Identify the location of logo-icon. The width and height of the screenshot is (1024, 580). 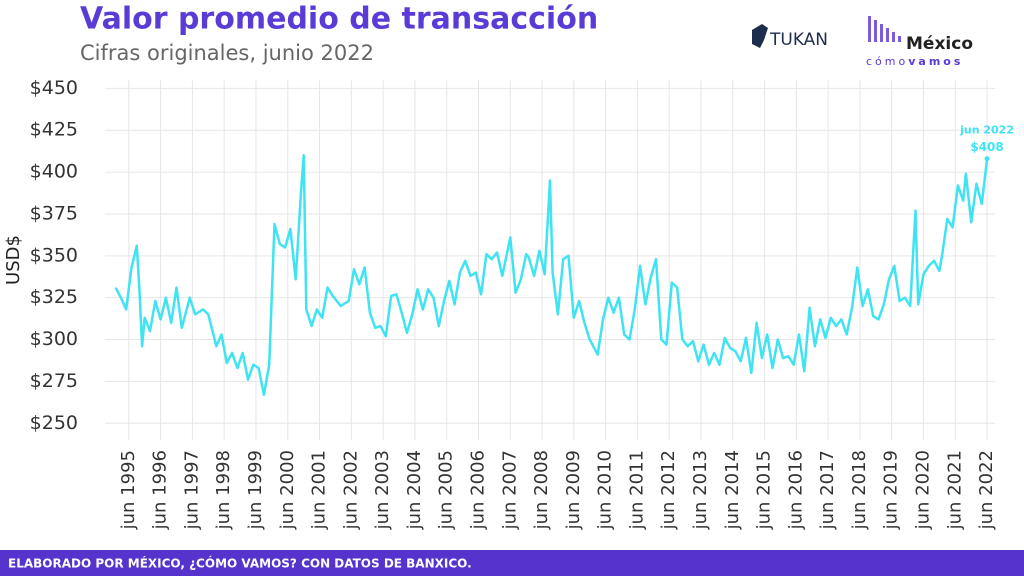
(760, 36).